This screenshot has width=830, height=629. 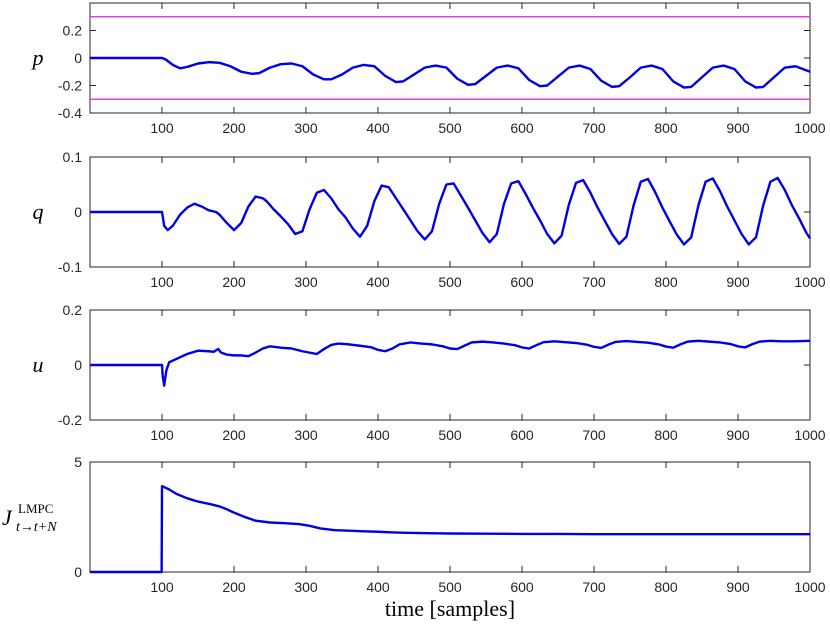 I want to click on x-axis-label: time [samples], so click(x=450, y=608).